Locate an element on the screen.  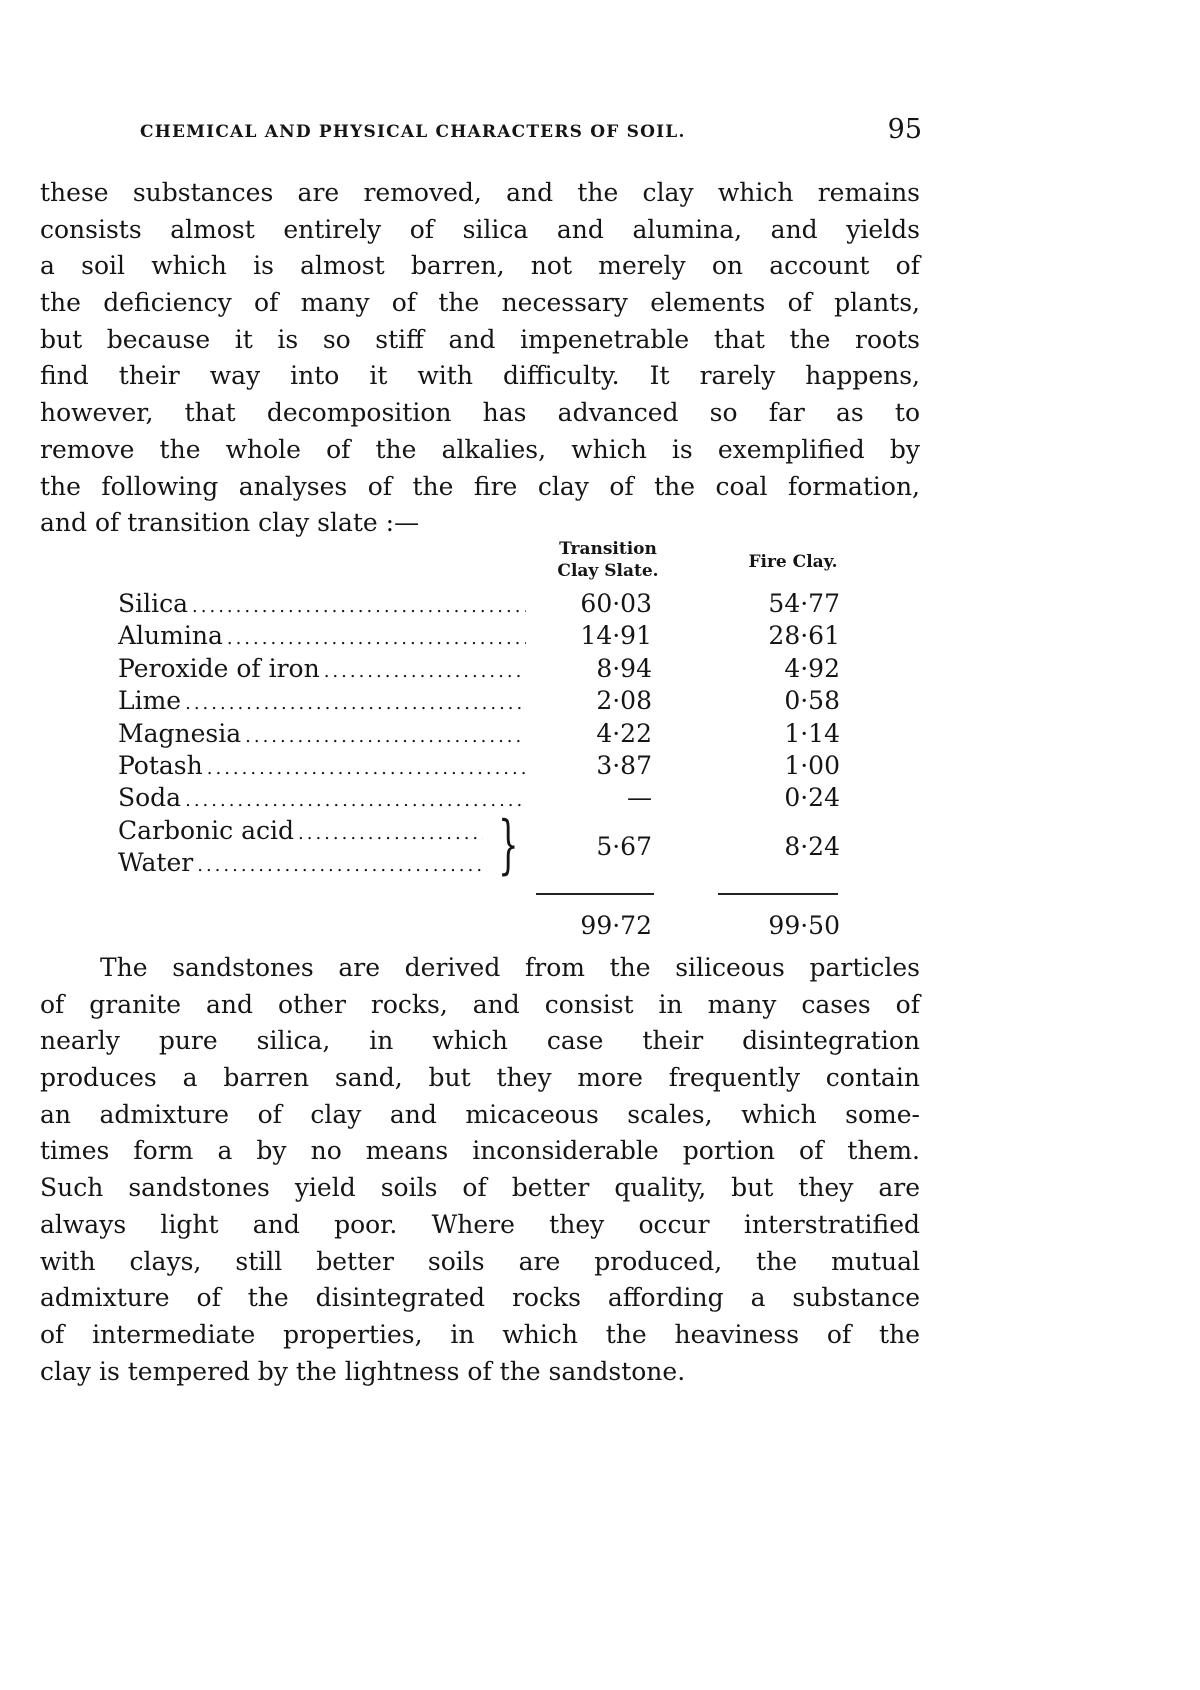
value-fire-clay: 4·92 is located at coordinates (812, 668).